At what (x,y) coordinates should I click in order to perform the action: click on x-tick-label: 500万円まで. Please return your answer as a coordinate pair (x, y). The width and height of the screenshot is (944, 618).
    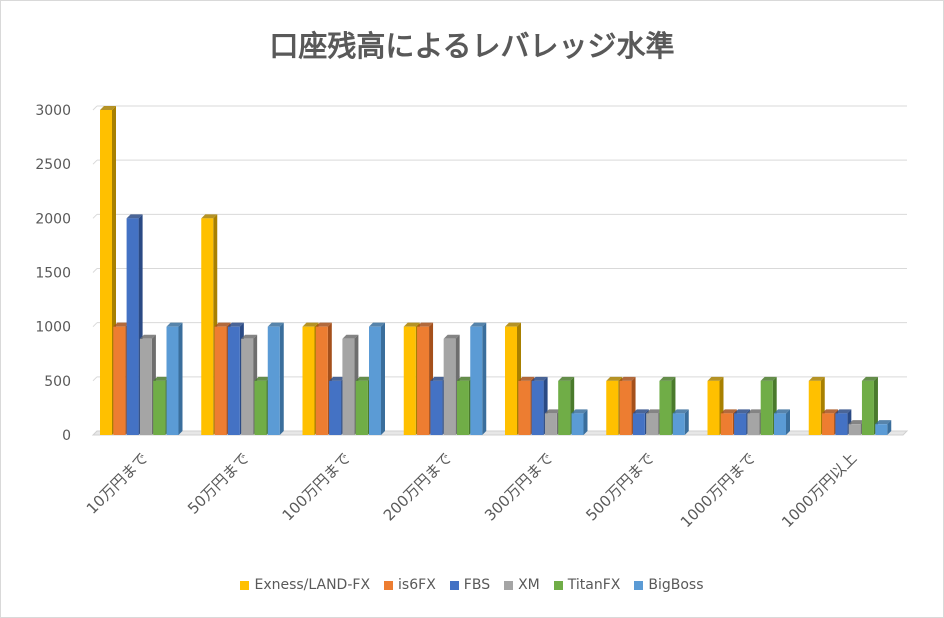
    Looking at the image, I should click on (619, 486).